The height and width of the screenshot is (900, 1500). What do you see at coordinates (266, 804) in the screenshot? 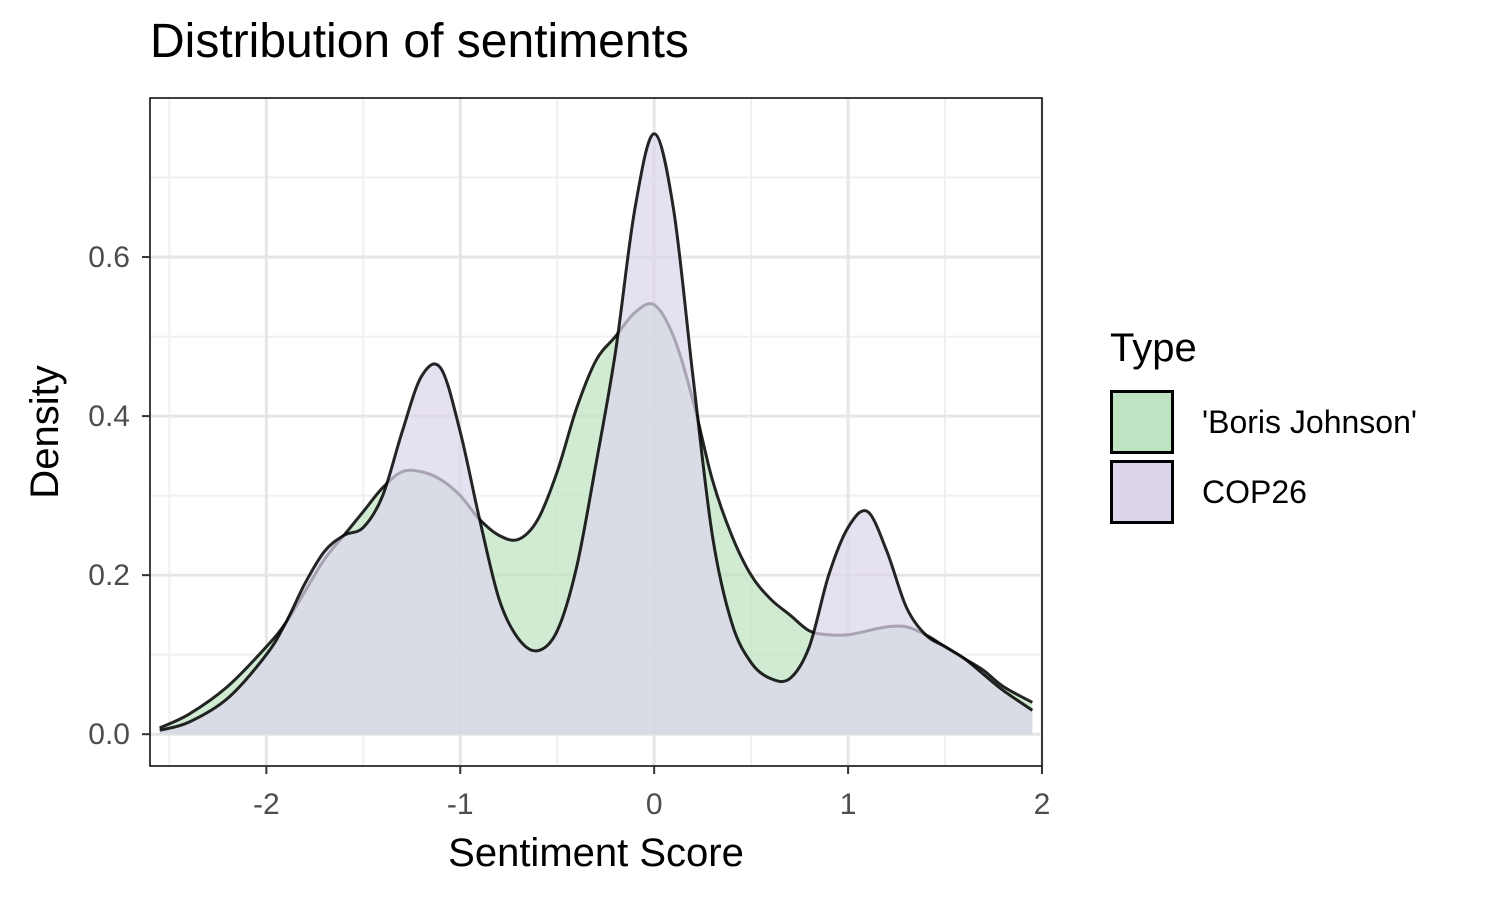
I see `x-tick-label: -2` at bounding box center [266, 804].